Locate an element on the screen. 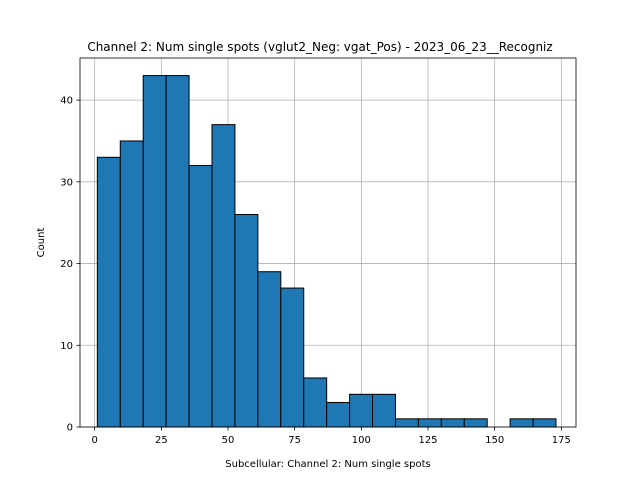 Image resolution: width=640 pixels, height=480 pixels. y-tick-label: 30 is located at coordinates (66, 182).